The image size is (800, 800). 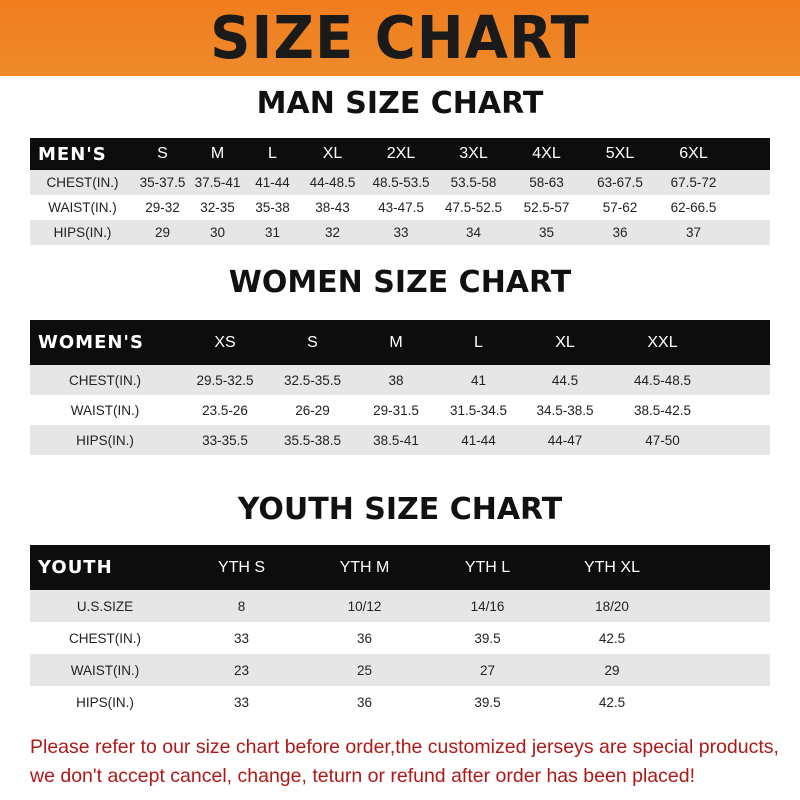 I want to click on table-row: U.S.SIZE 8 10/12 14/16 18/20, so click(x=400, y=606).